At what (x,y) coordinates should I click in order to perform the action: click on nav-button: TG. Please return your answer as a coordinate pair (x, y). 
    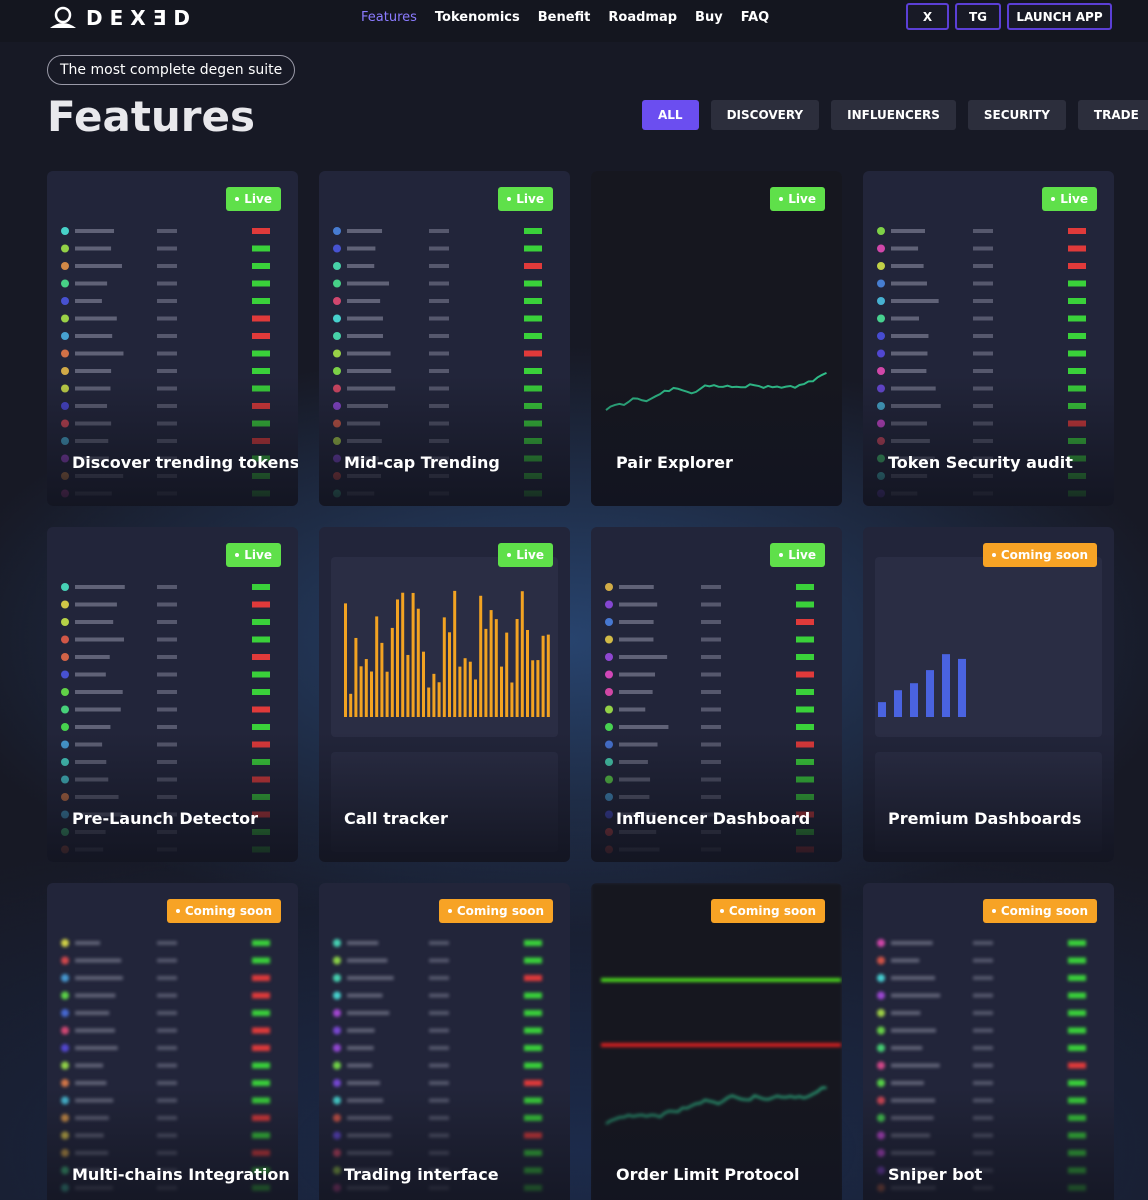
    Looking at the image, I should click on (978, 16).